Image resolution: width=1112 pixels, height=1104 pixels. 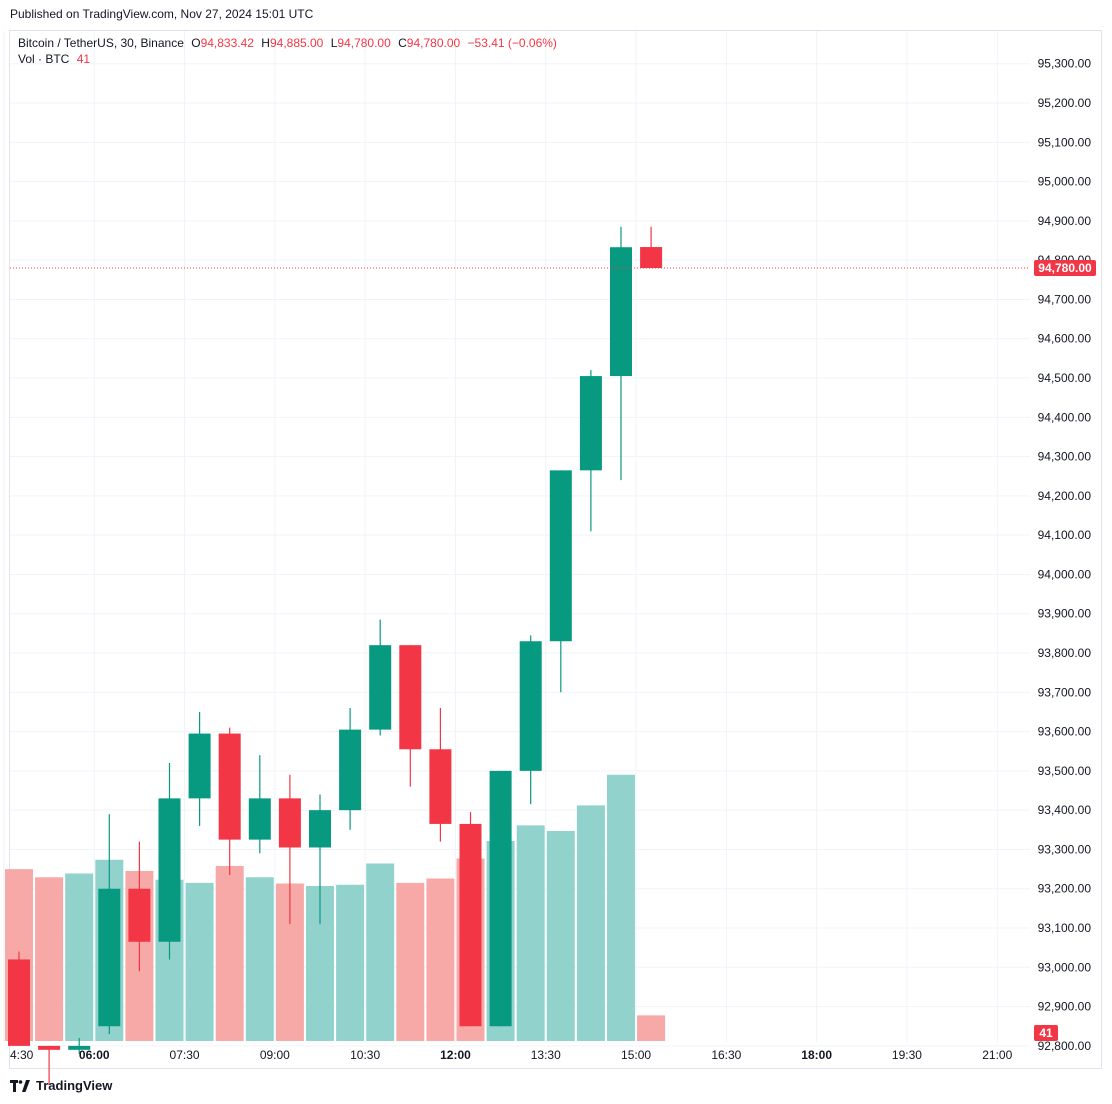 I want to click on time-tick-label: 18:00, so click(x=816, y=1055).